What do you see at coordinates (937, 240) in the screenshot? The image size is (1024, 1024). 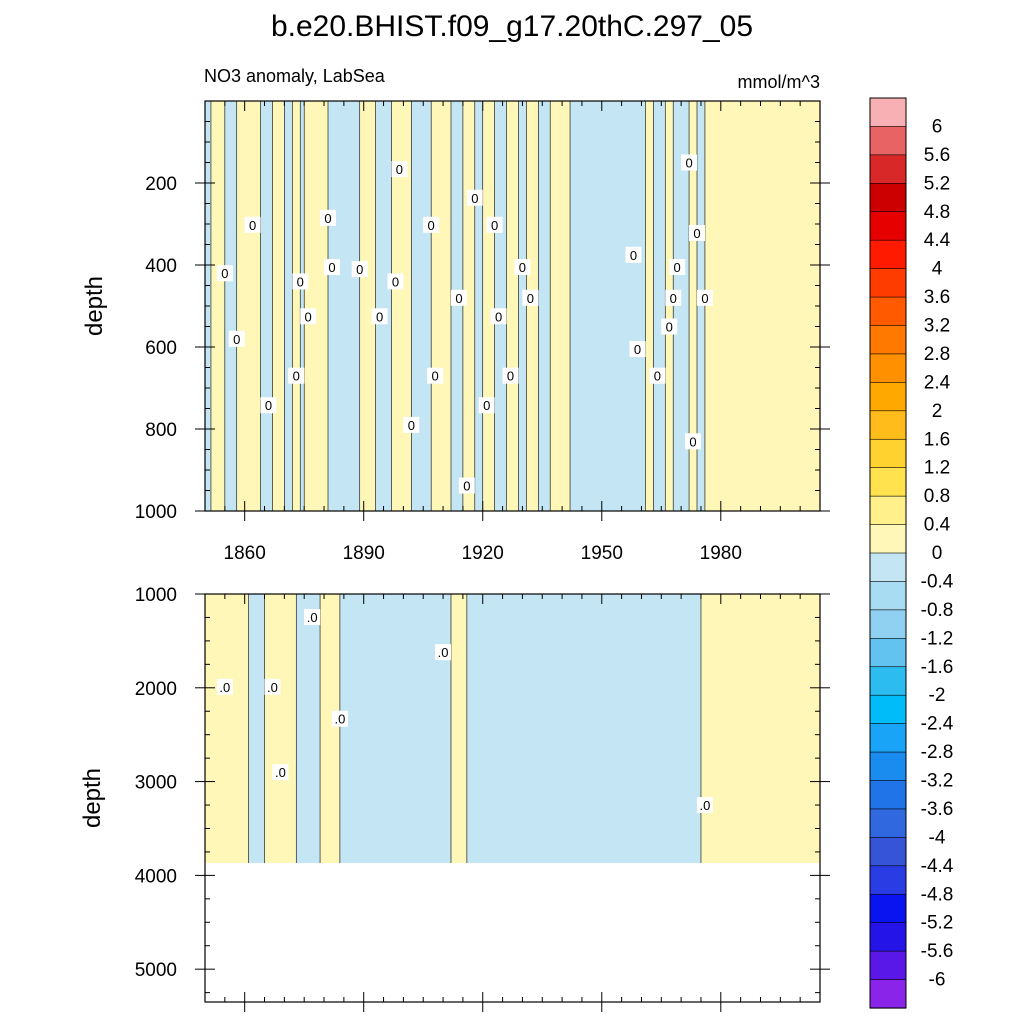 I see `colorbar-label: 4.4` at bounding box center [937, 240].